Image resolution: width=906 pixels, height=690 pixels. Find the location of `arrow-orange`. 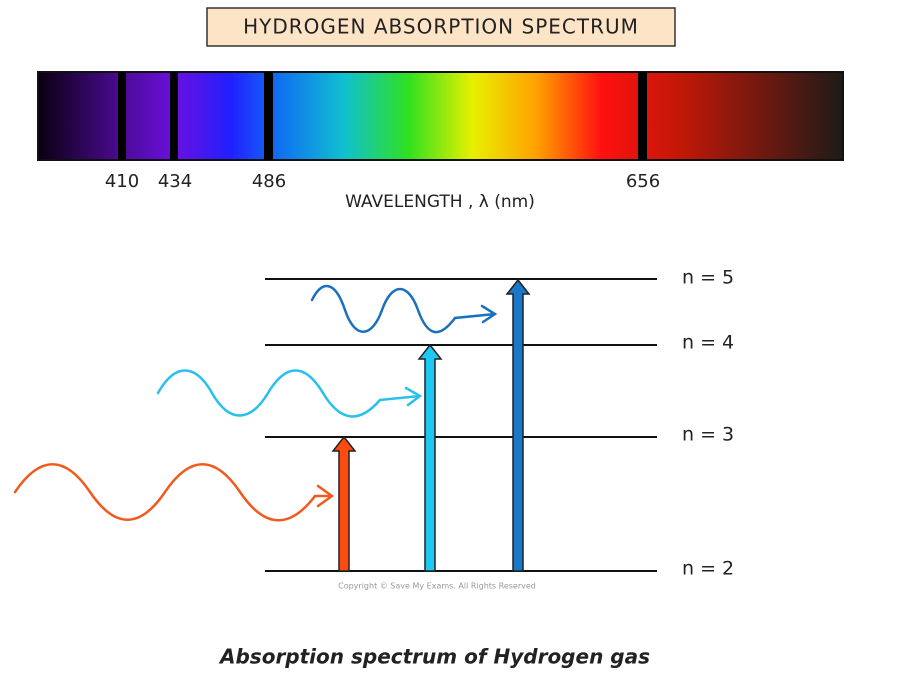

arrow-orange is located at coordinates (344, 503).